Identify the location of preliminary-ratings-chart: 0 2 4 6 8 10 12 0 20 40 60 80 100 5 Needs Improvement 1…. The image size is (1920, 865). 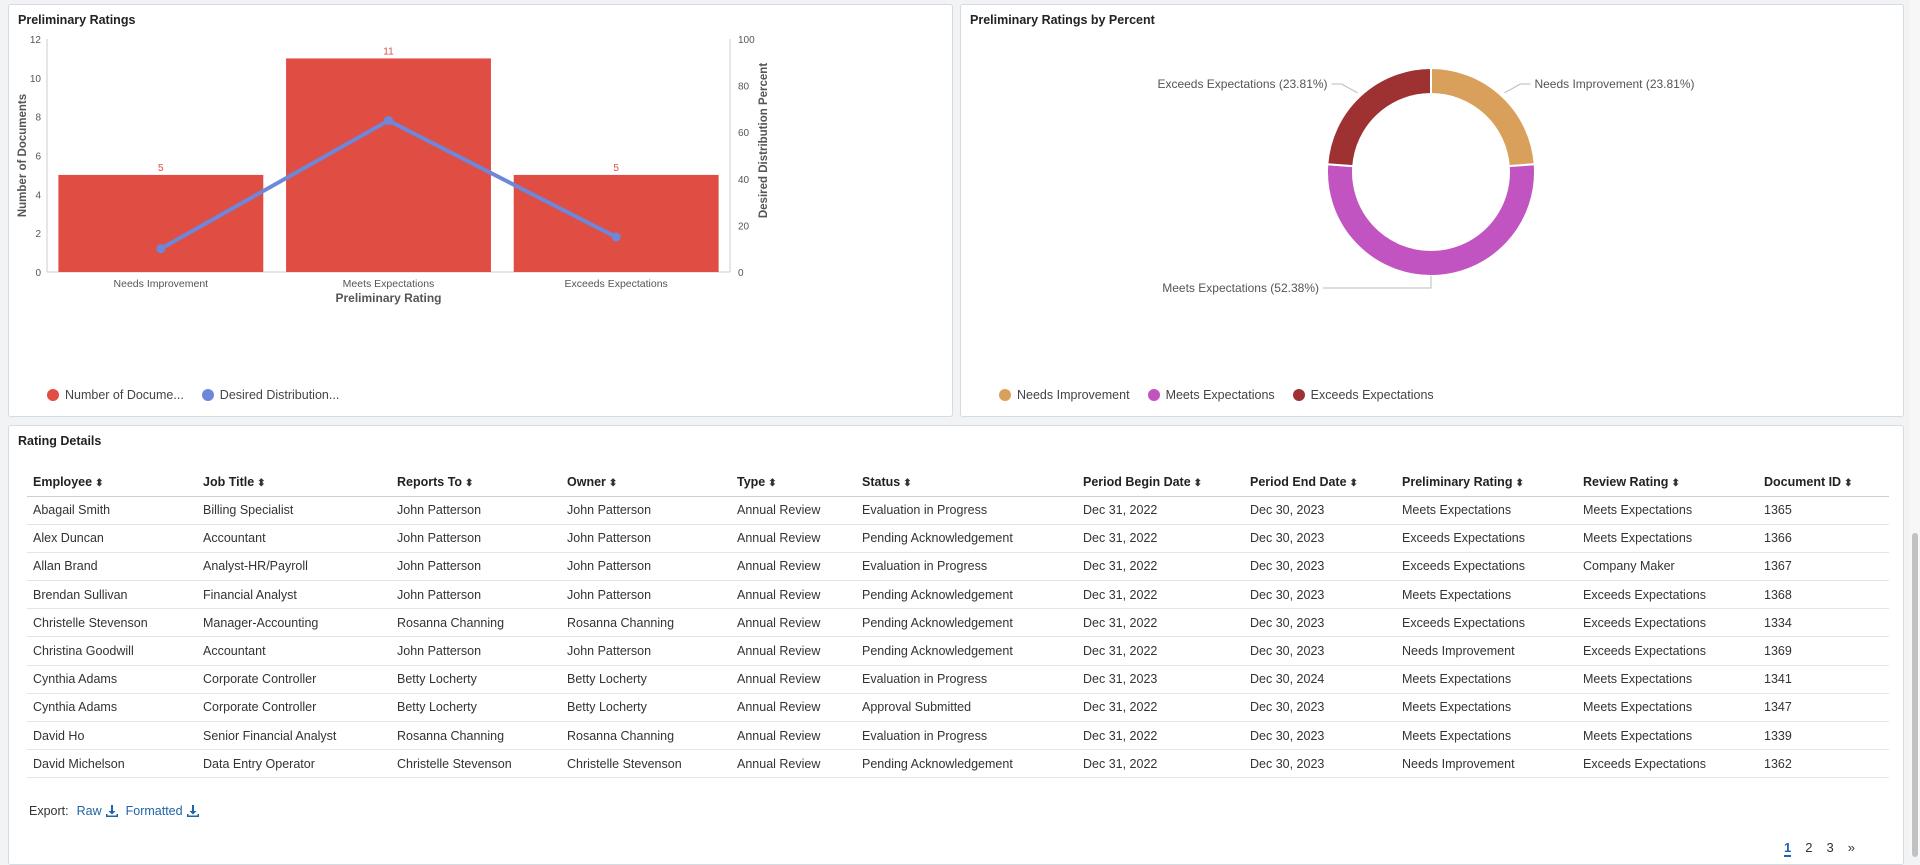
(393, 170).